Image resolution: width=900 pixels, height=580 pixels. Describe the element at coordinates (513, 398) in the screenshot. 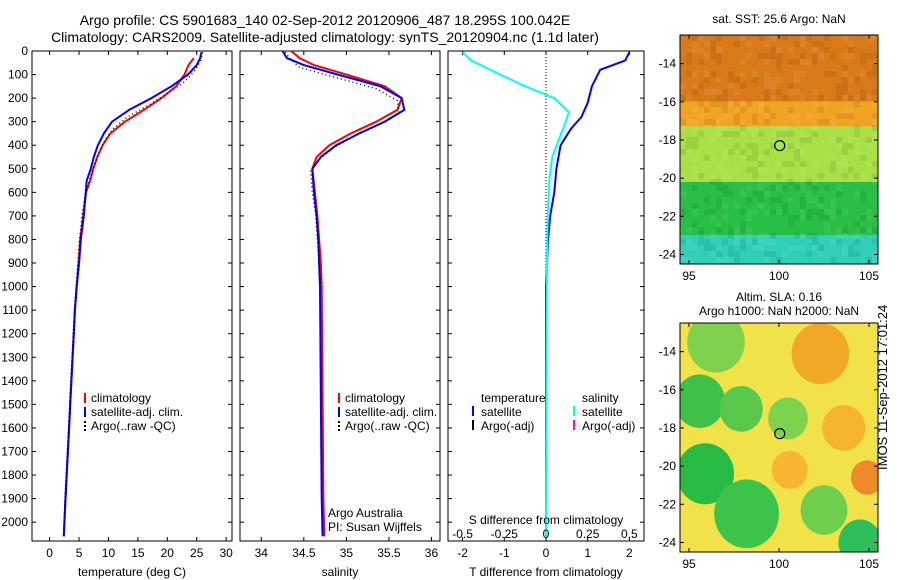

I see `legend-heading: temperature` at that location.